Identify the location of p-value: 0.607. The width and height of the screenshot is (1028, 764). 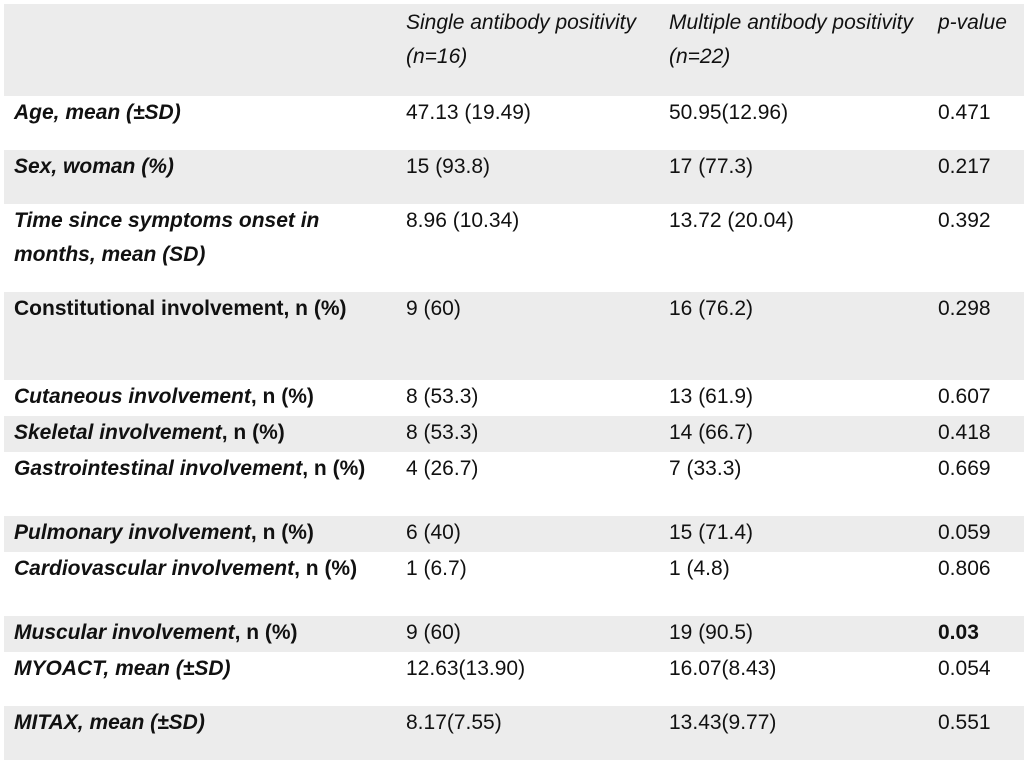
(964, 396).